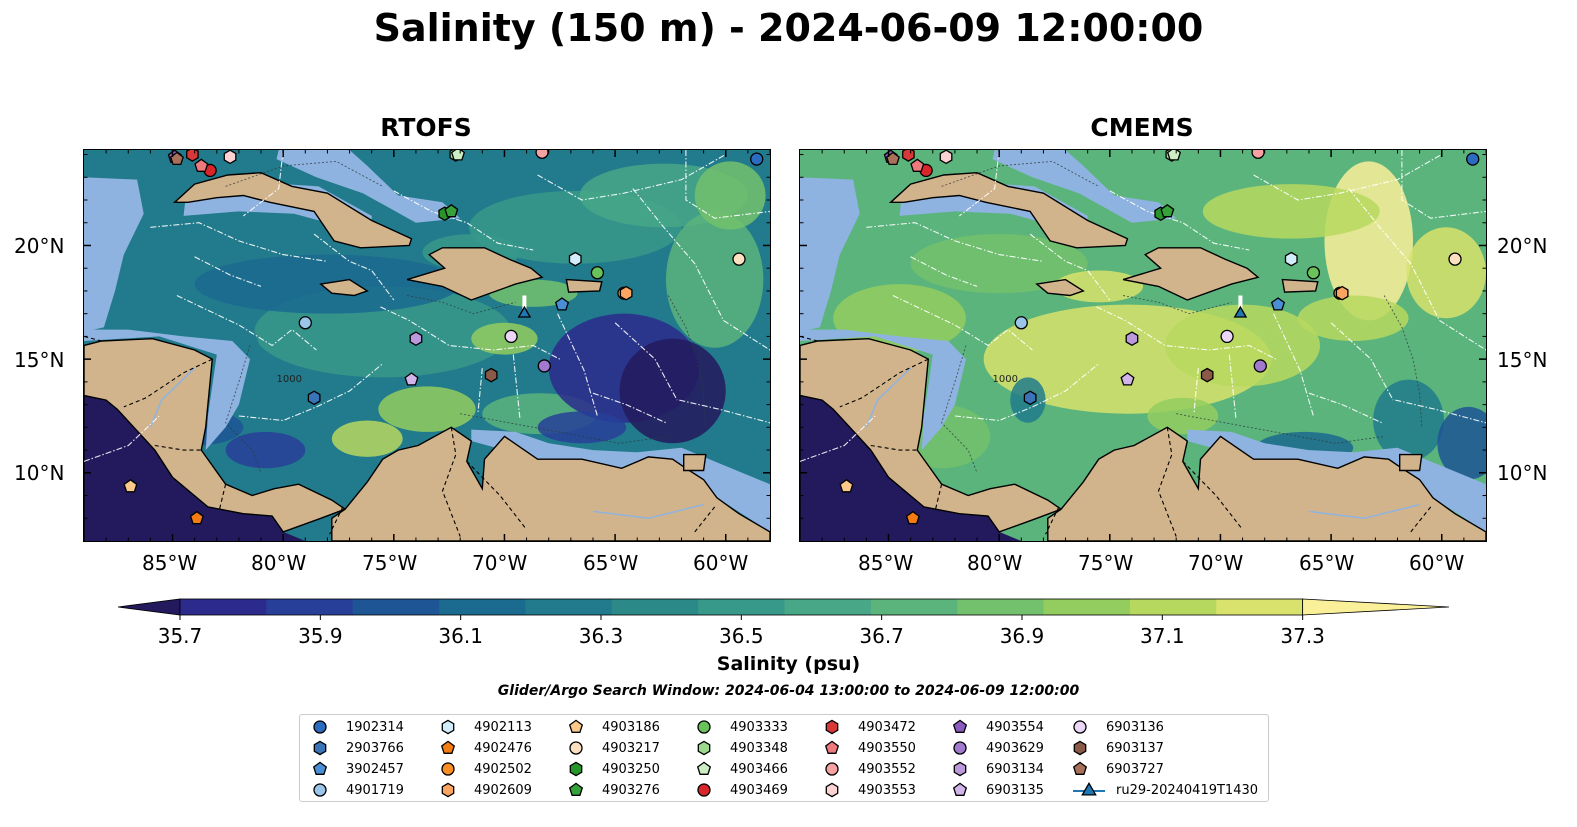 This screenshot has height=827, width=1577. I want to click on legend-label: 4903472, so click(887, 727).